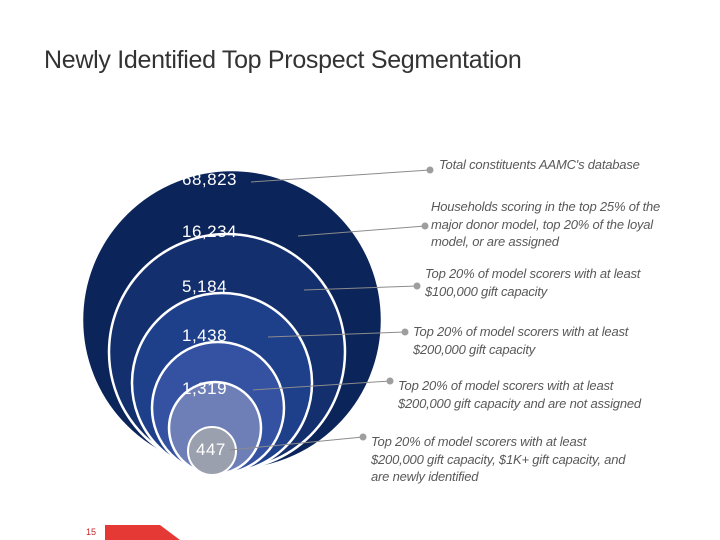 The height and width of the screenshot is (540, 720). What do you see at coordinates (209, 179) in the screenshot?
I see `segment-count-1: 68,823` at bounding box center [209, 179].